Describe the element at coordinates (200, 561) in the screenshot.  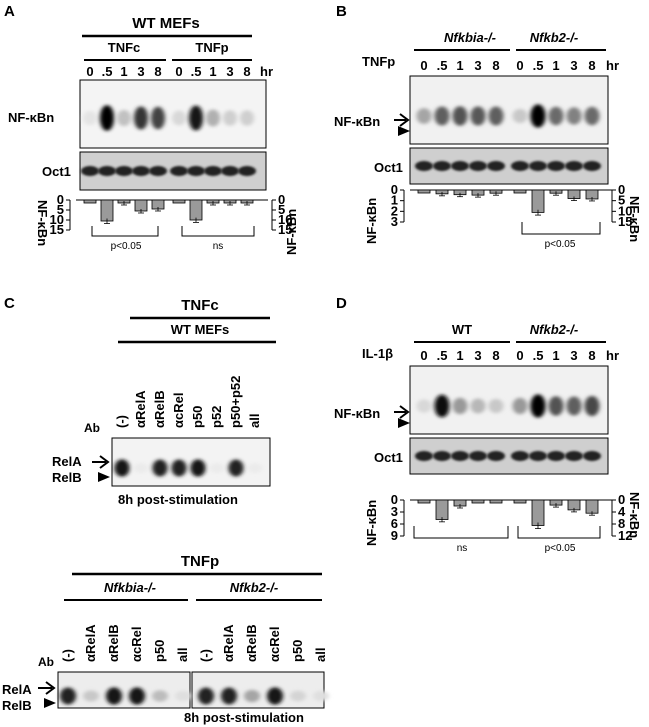
I see `panel-c-bottom-title: TNFp` at that location.